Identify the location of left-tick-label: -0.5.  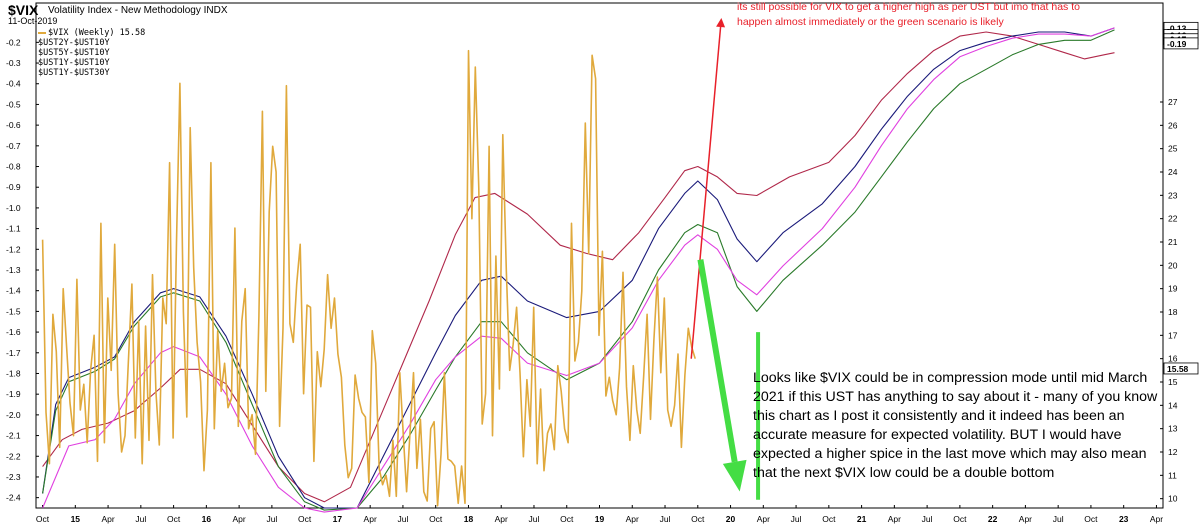
(13, 104).